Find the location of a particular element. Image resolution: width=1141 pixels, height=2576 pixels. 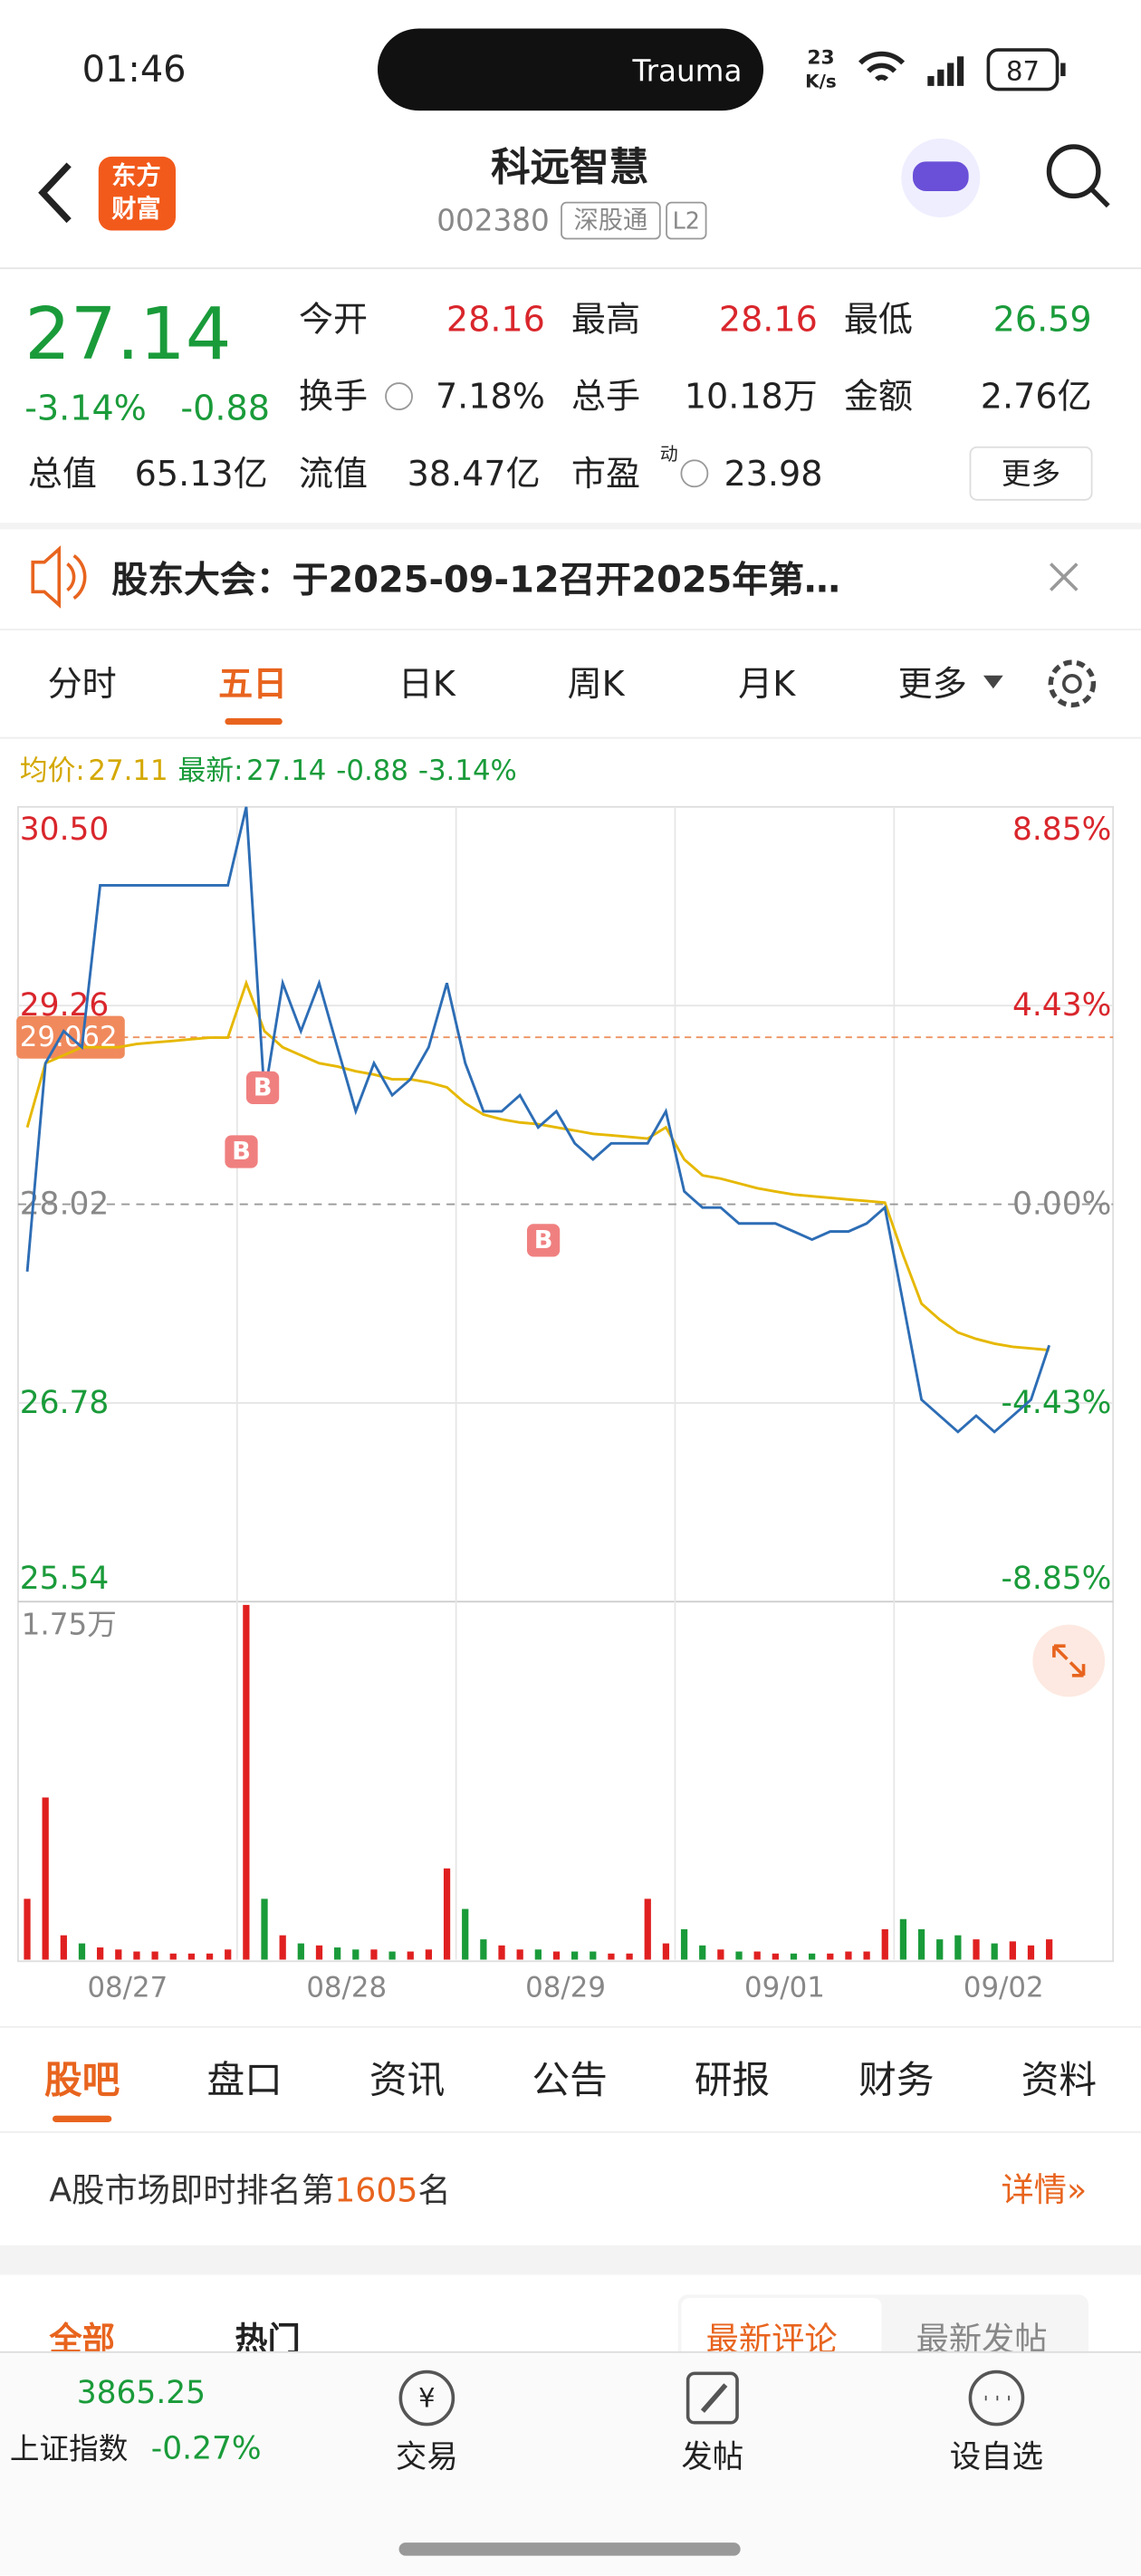

volume-tick-label: 1.75万 is located at coordinates (69, 1625).